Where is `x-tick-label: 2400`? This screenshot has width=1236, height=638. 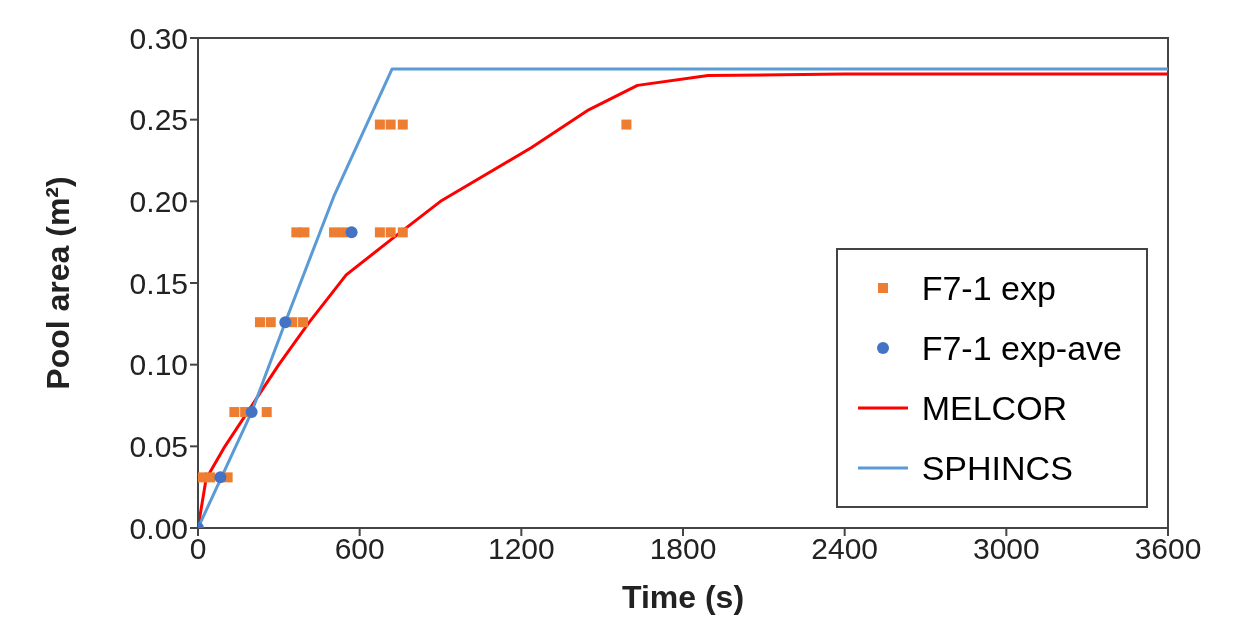
x-tick-label: 2400 is located at coordinates (845, 549).